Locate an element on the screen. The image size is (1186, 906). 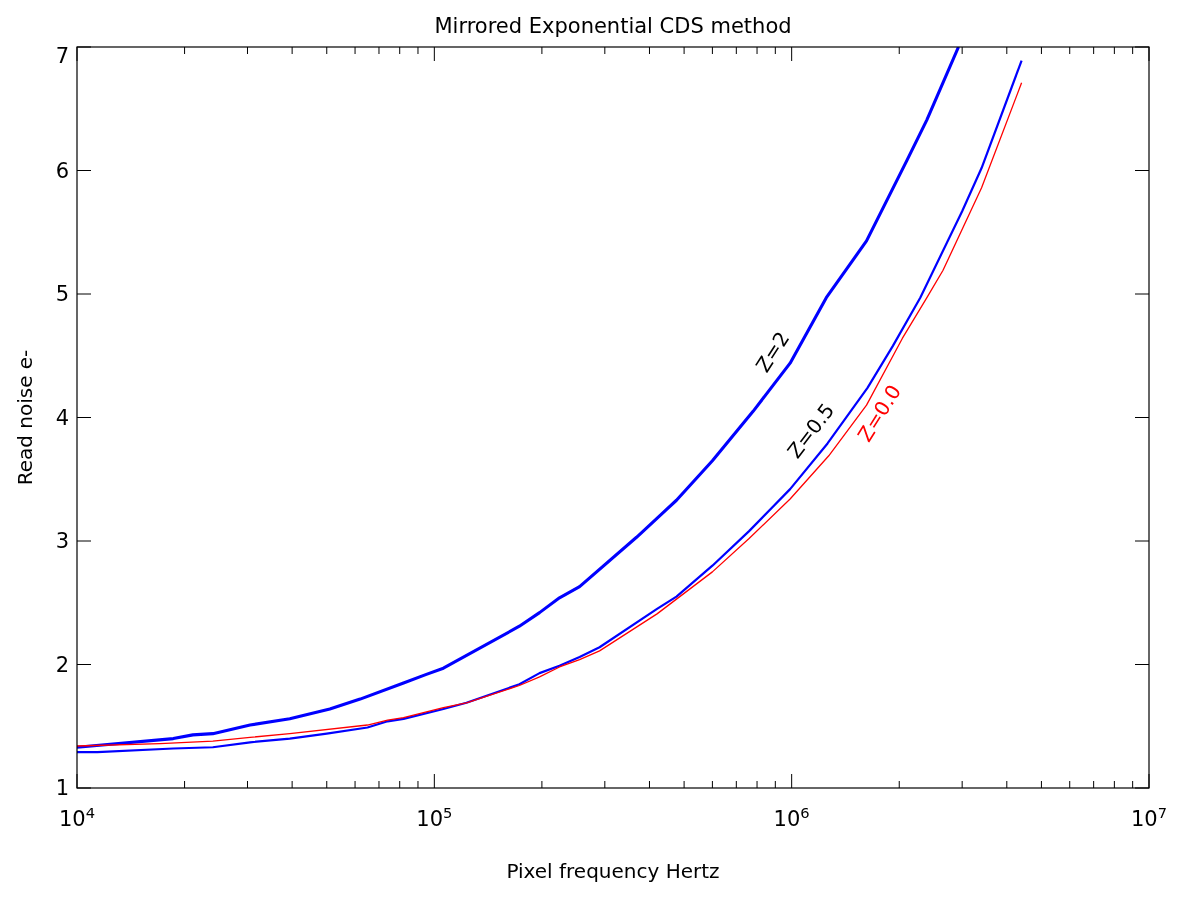
y-axis-title: Read noise e- is located at coordinates (25, 417).